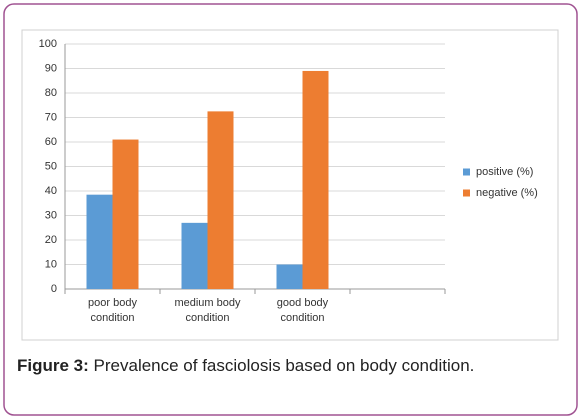  Describe the element at coordinates (504, 172) in the screenshot. I see `legend-label: positive (%)` at that location.